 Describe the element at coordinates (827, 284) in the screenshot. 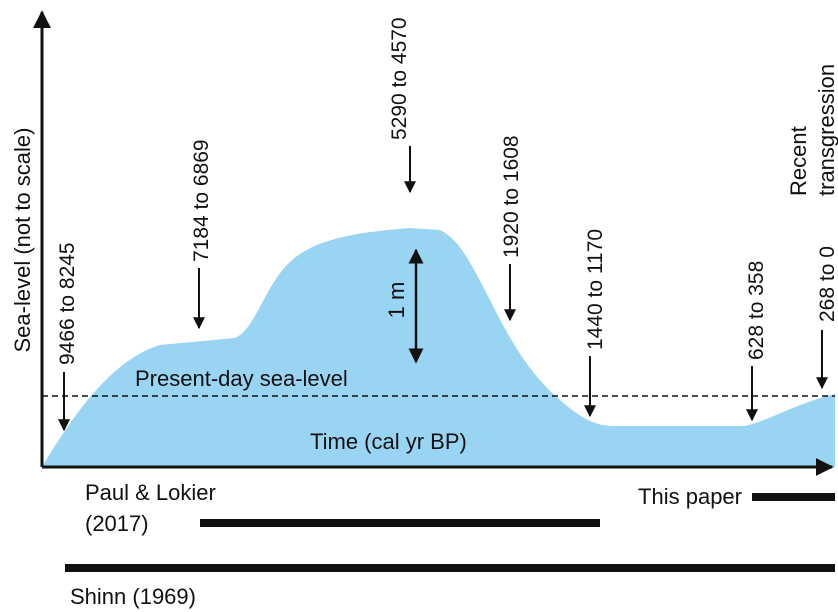

I see `annotation: 268 to 0` at that location.